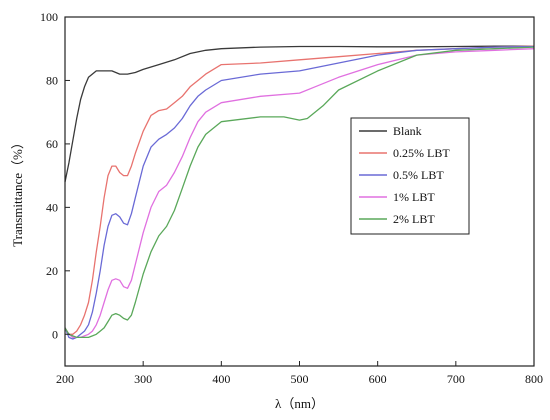  Describe the element at coordinates (17, 191) in the screenshot. I see `y-axis-label: Transmittance（%）` at that location.